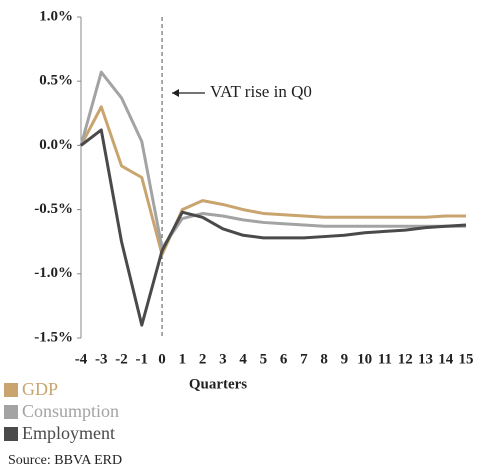 The width and height of the screenshot is (481, 475). Describe the element at coordinates (261, 91) in the screenshot. I see `annotation: VAT rise in Q0` at that location.